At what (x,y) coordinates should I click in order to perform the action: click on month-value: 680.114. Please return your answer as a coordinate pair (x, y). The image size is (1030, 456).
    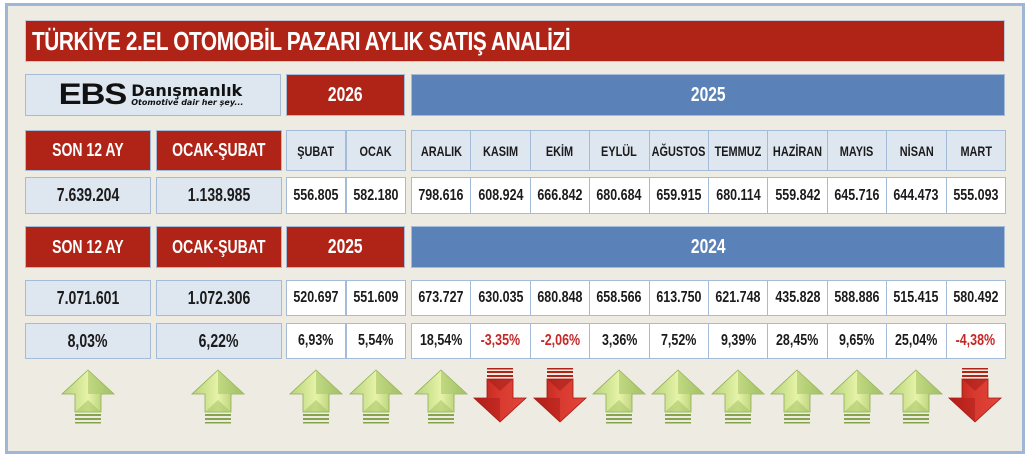
    Looking at the image, I should click on (738, 195).